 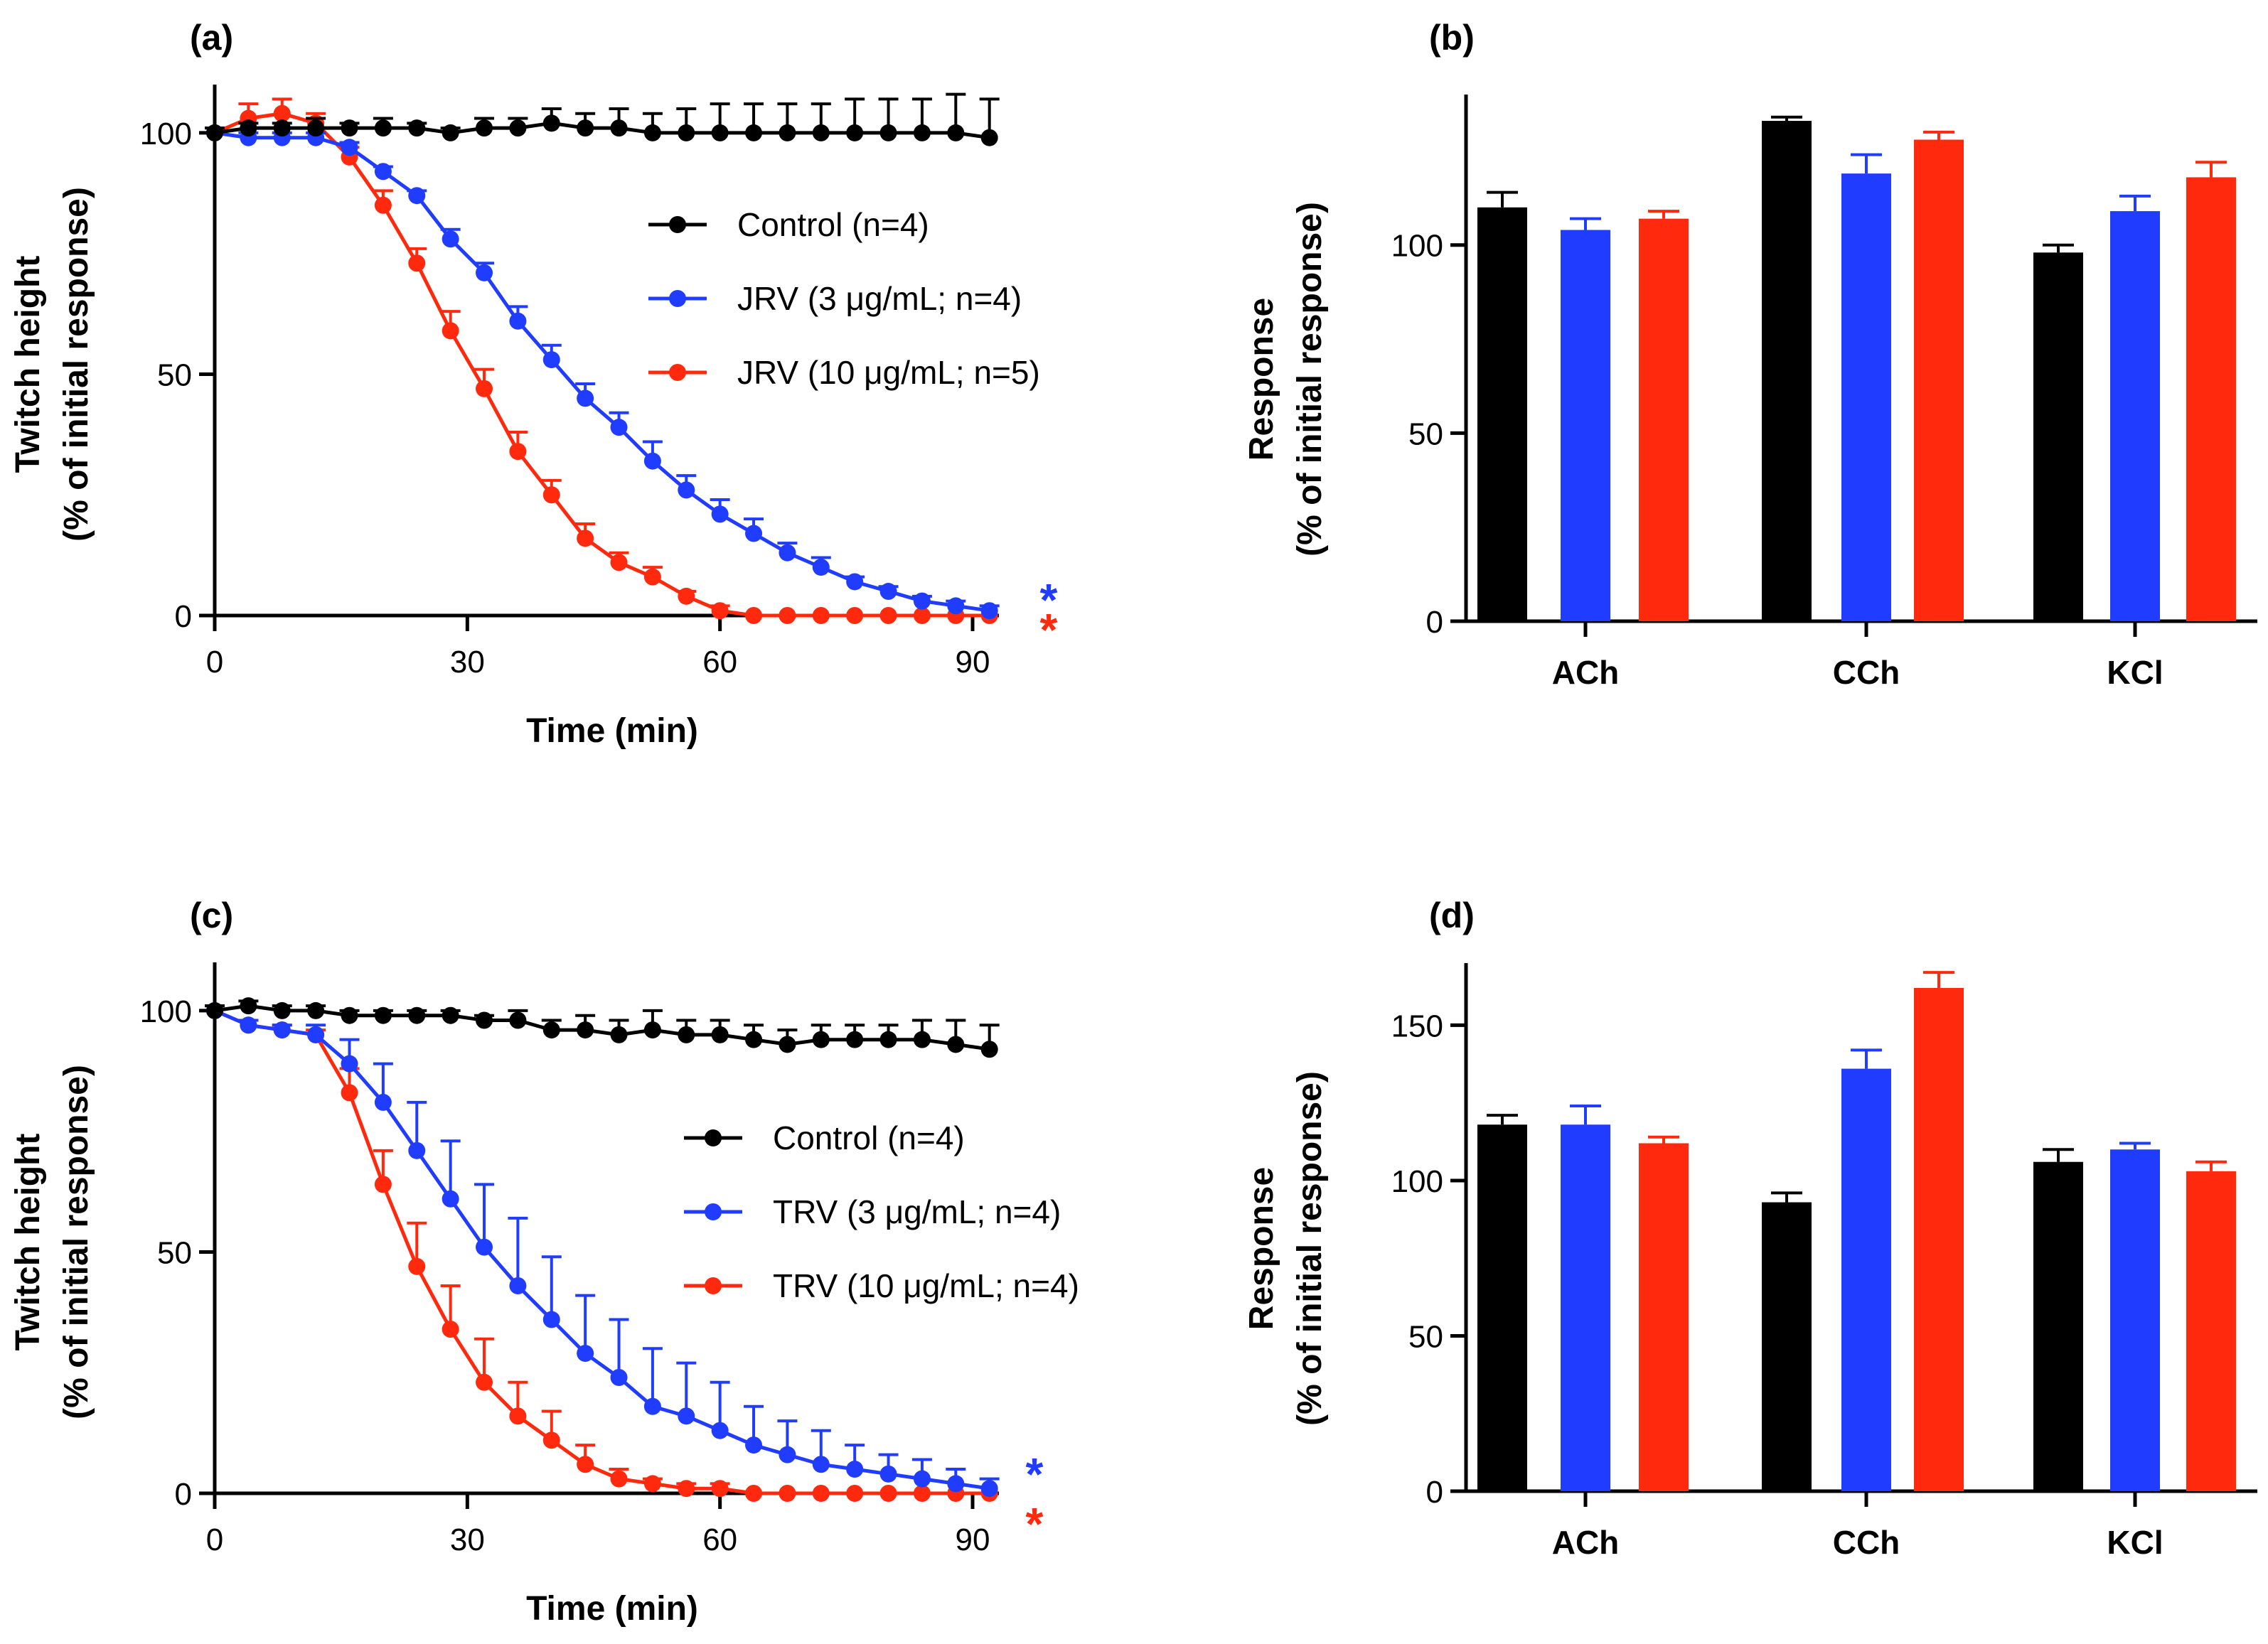 I want to click on panel-label: (b), so click(x=1452, y=38).